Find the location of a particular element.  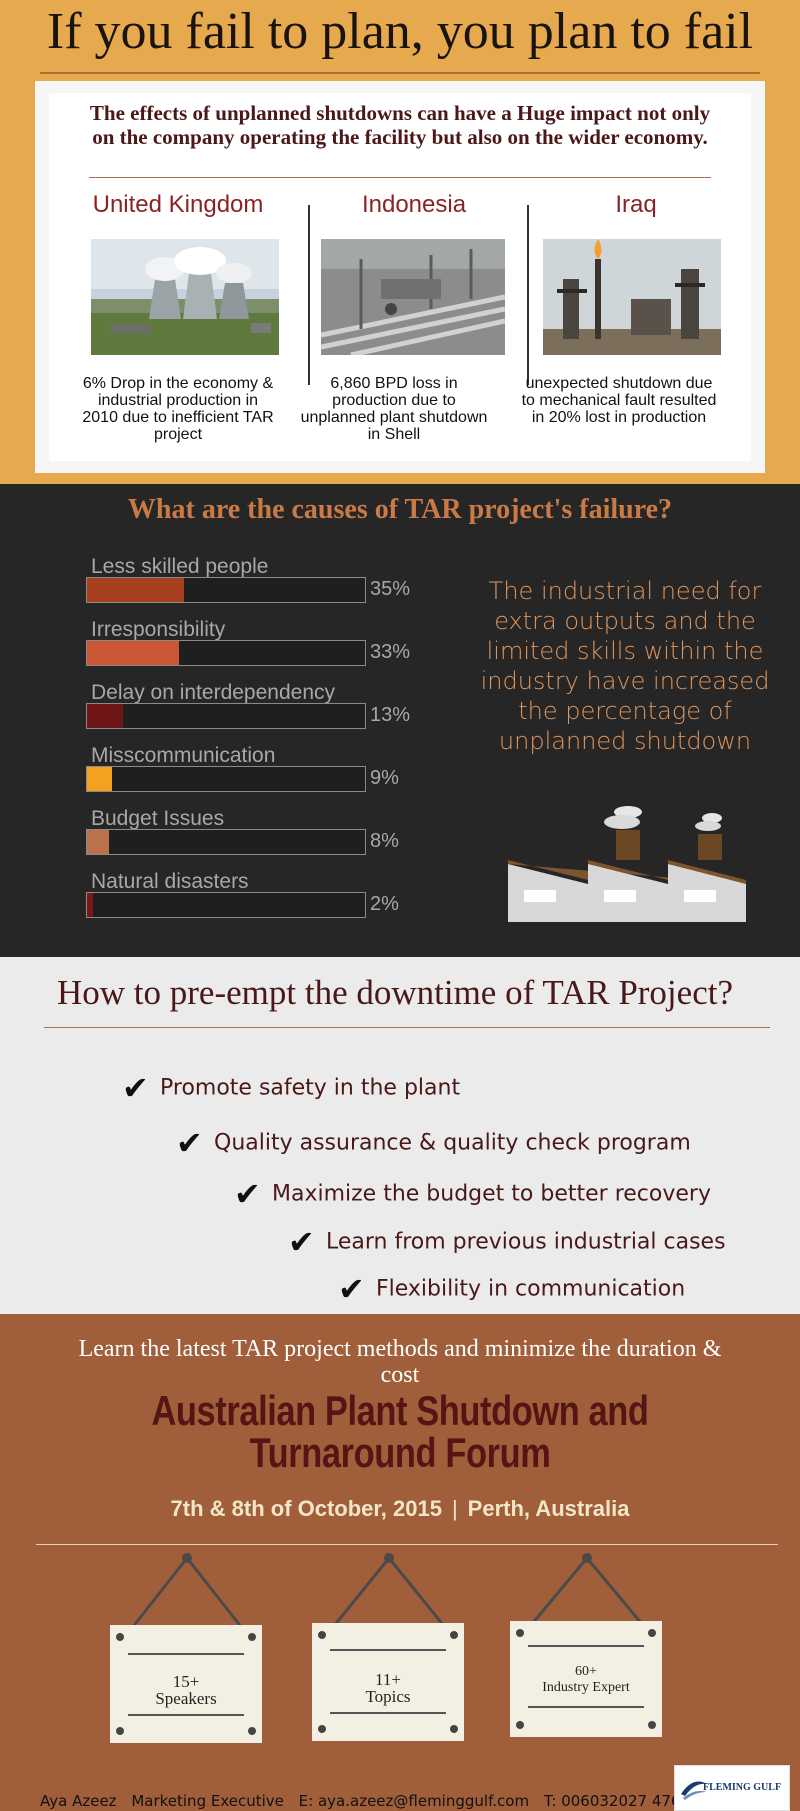

cause-percent: 9% is located at coordinates (384, 778).